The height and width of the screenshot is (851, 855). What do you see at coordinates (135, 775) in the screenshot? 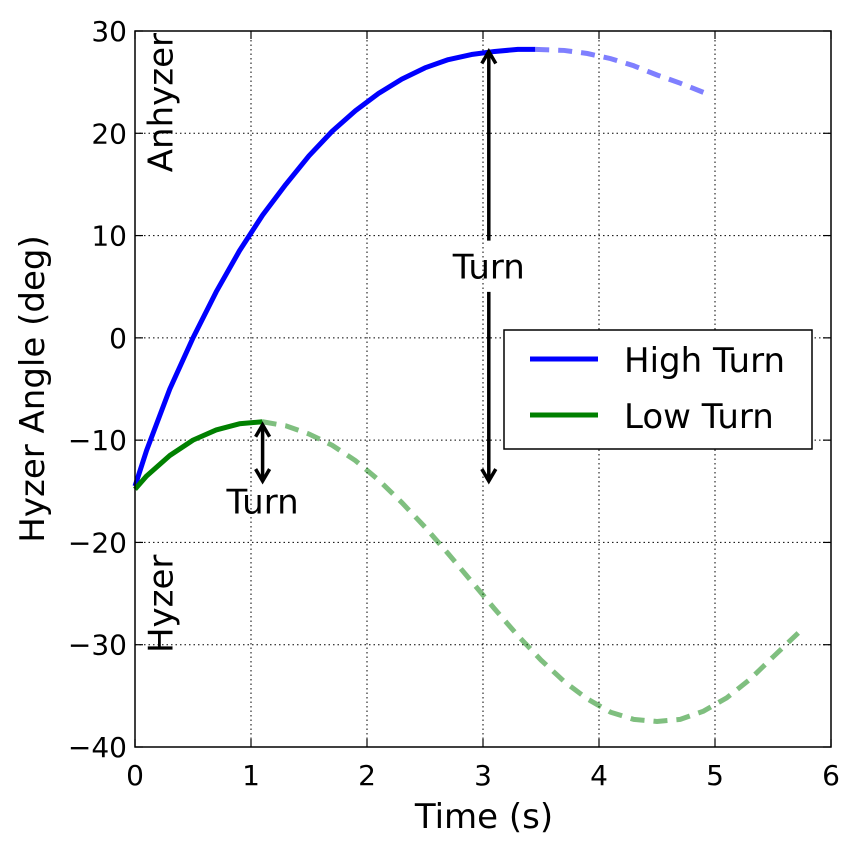
I see `x-tick-label: 0` at bounding box center [135, 775].